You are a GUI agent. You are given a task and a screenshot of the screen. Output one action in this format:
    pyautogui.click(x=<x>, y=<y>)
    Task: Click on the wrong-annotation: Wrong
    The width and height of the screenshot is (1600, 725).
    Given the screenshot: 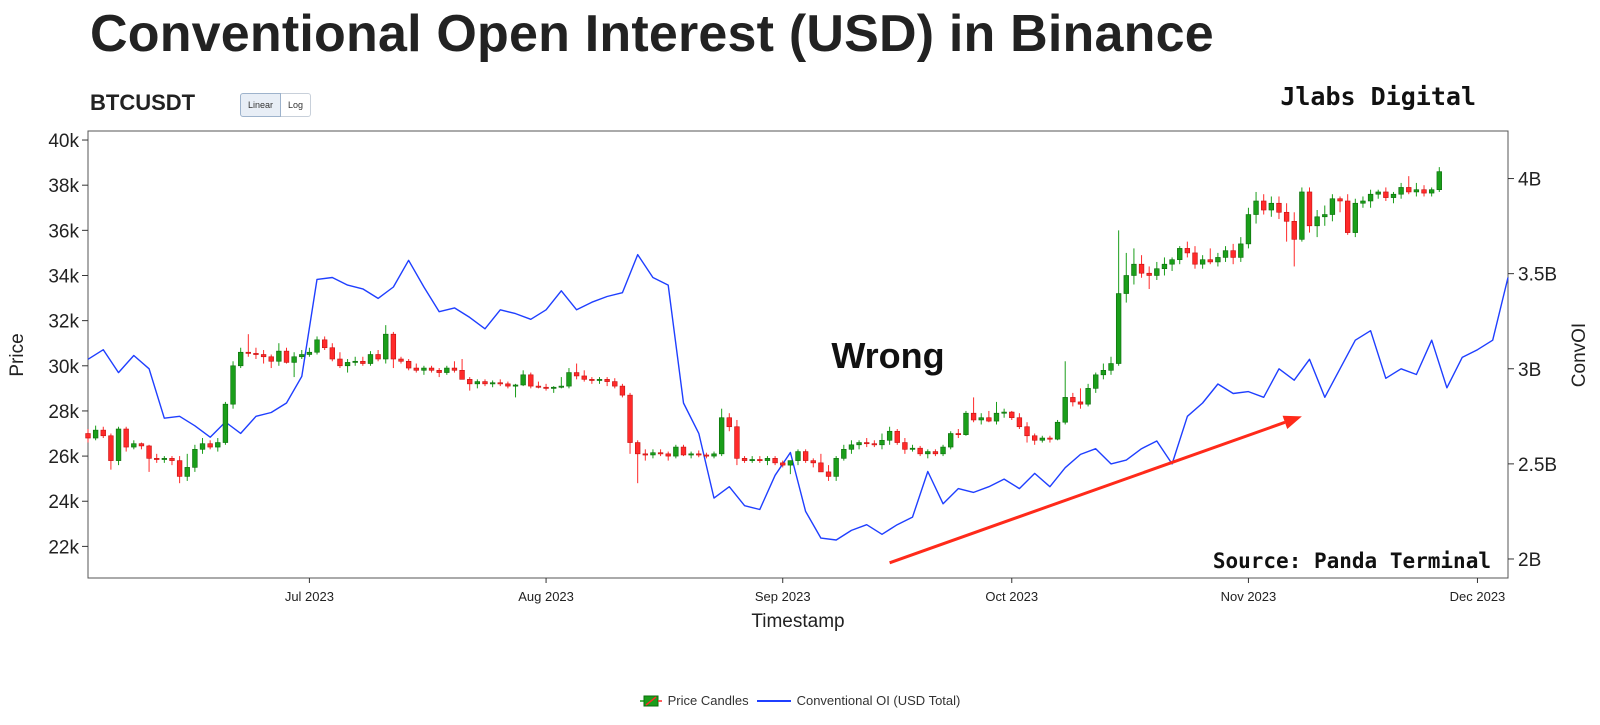 What is the action you would take?
    pyautogui.click(x=887, y=355)
    